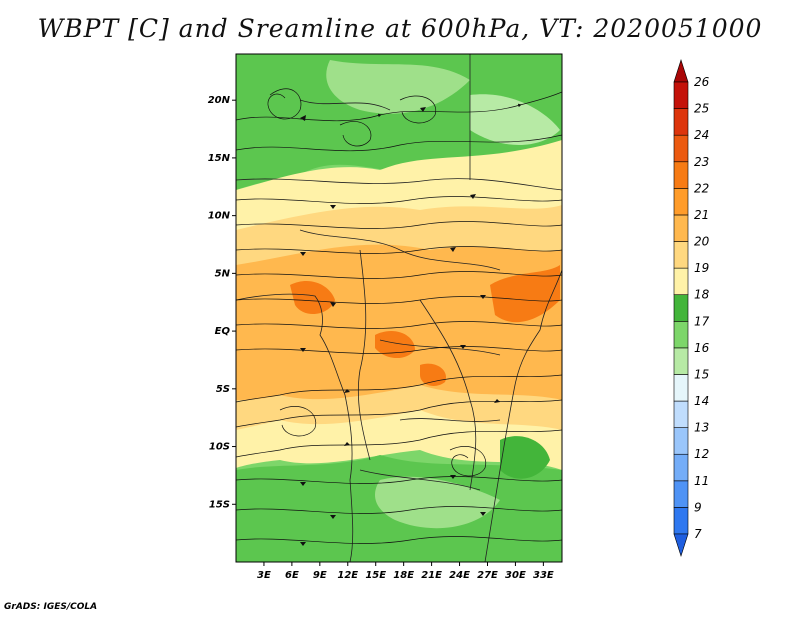 This screenshot has width=800, height=618. I want to click on hotspot-central, so click(395, 344).